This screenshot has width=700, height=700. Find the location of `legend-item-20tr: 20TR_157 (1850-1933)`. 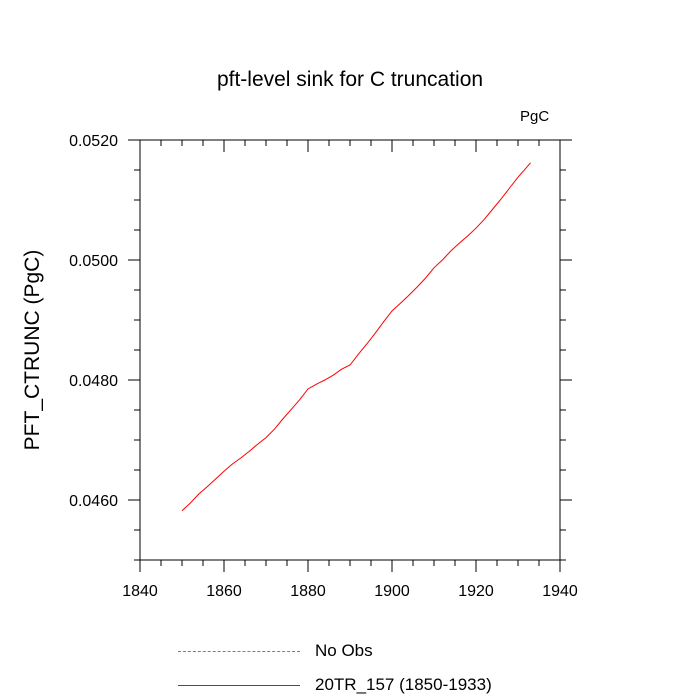

legend-item-20tr: 20TR_157 (1850-1933) is located at coordinates (380, 685).